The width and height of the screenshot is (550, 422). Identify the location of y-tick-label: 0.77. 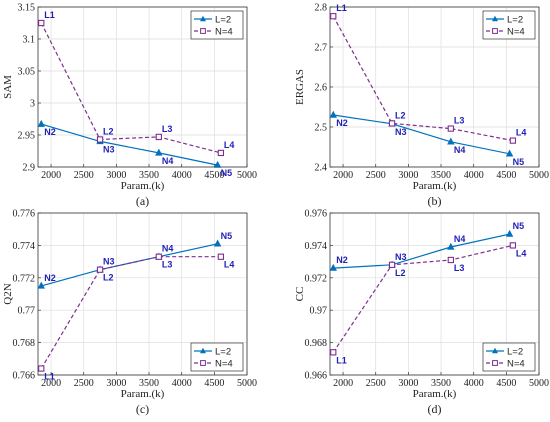
(27, 311).